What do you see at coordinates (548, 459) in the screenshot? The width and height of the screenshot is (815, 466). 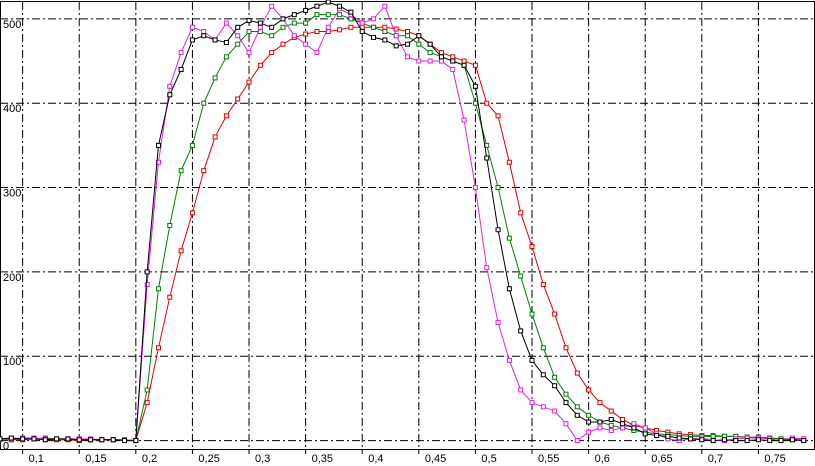 I see `x-tick-label: 0,55` at bounding box center [548, 459].